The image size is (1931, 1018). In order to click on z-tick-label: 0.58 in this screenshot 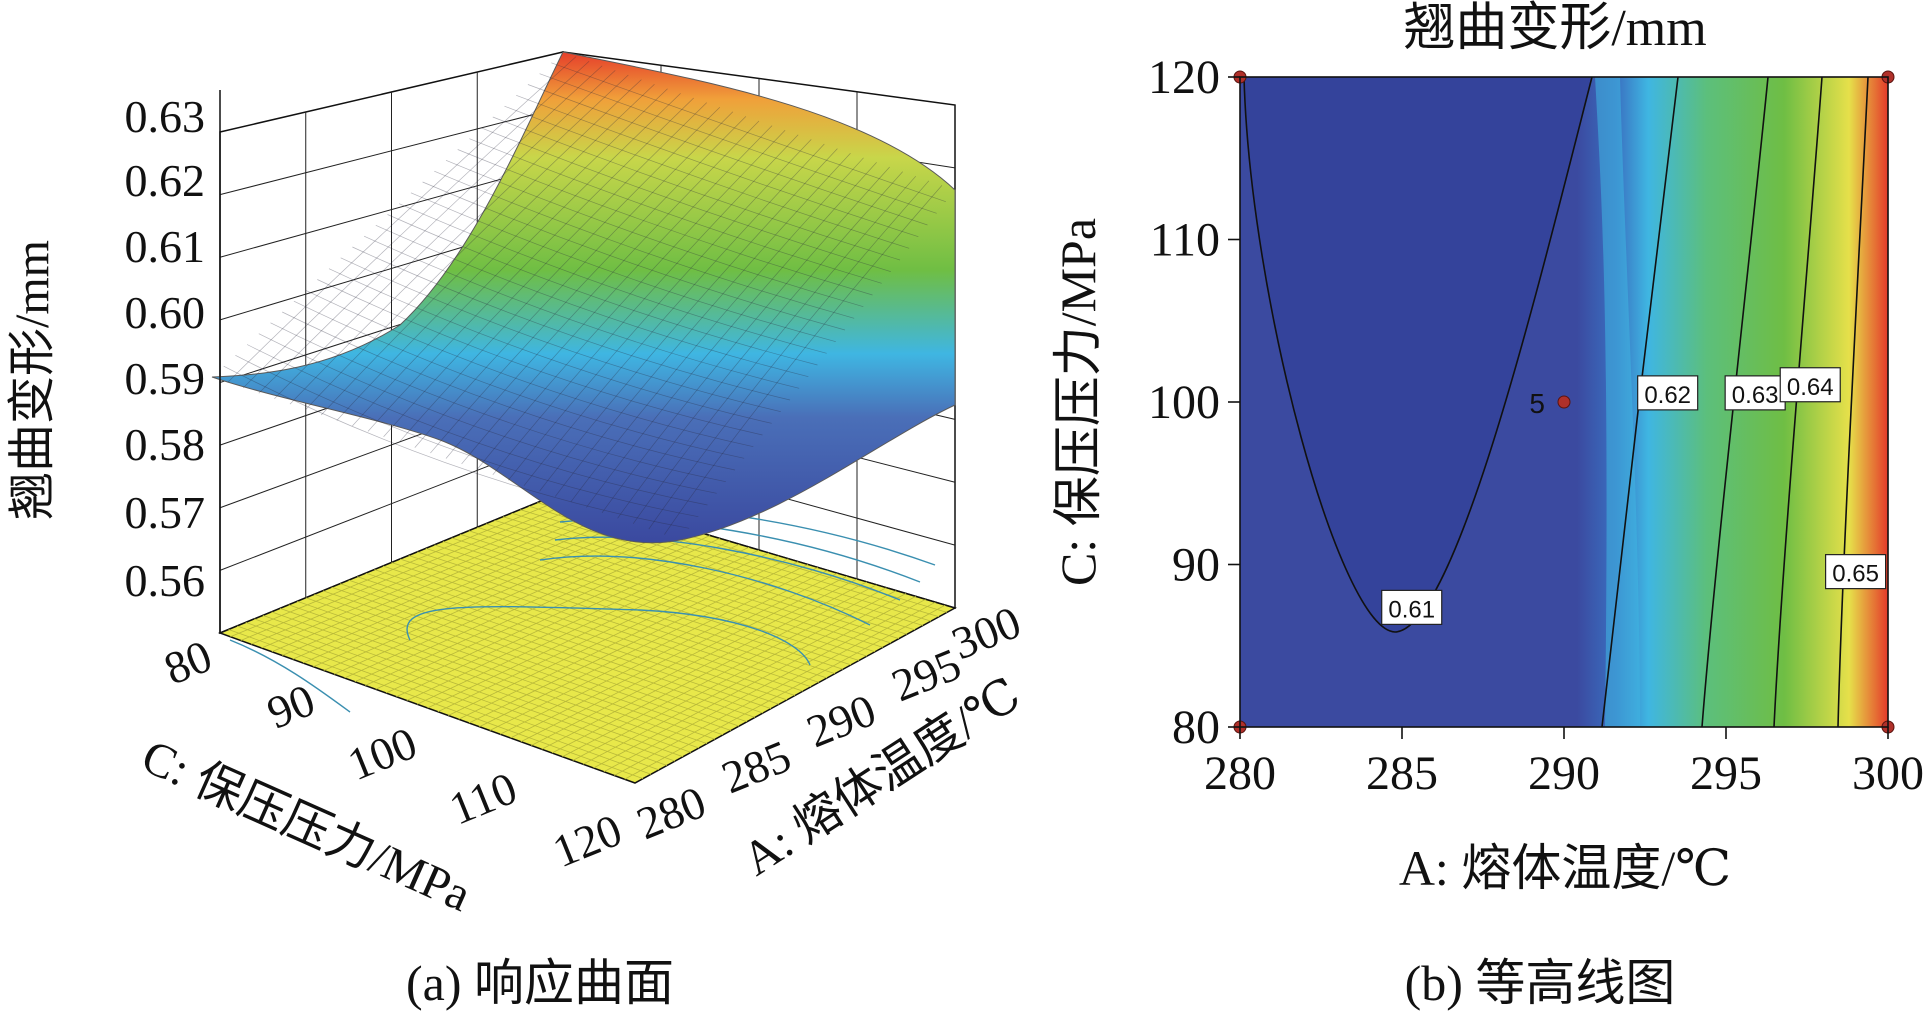, I will do `click(165, 444)`.